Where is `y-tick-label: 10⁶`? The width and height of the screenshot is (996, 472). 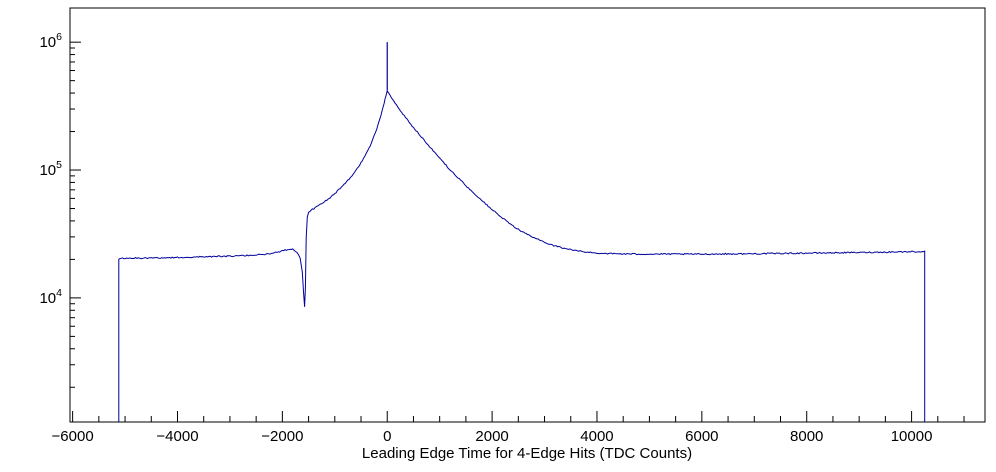 y-tick-label: 10⁶ is located at coordinates (50, 41).